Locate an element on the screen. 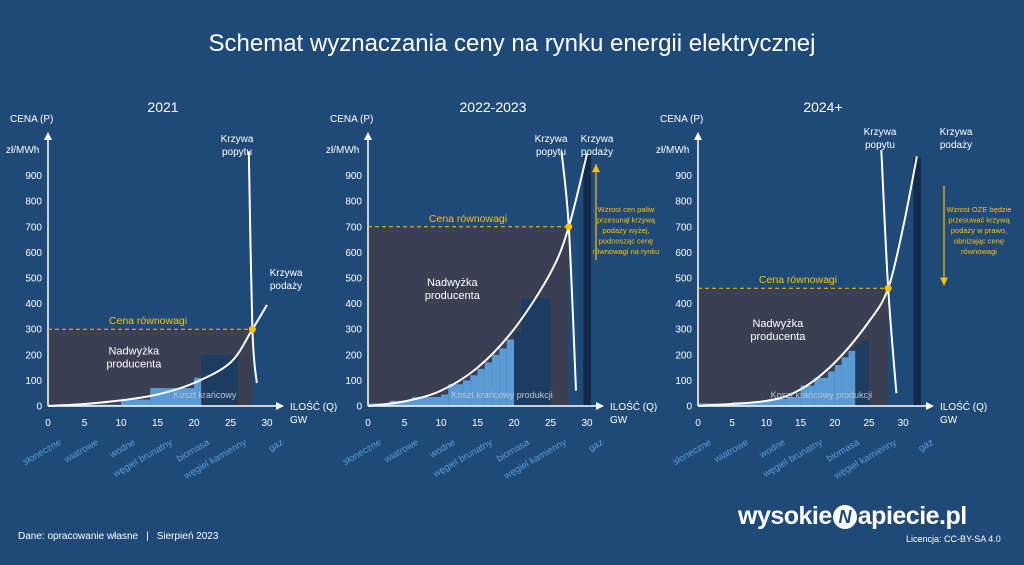 The width and height of the screenshot is (1024, 565). category-label: gaz is located at coordinates (596, 445).